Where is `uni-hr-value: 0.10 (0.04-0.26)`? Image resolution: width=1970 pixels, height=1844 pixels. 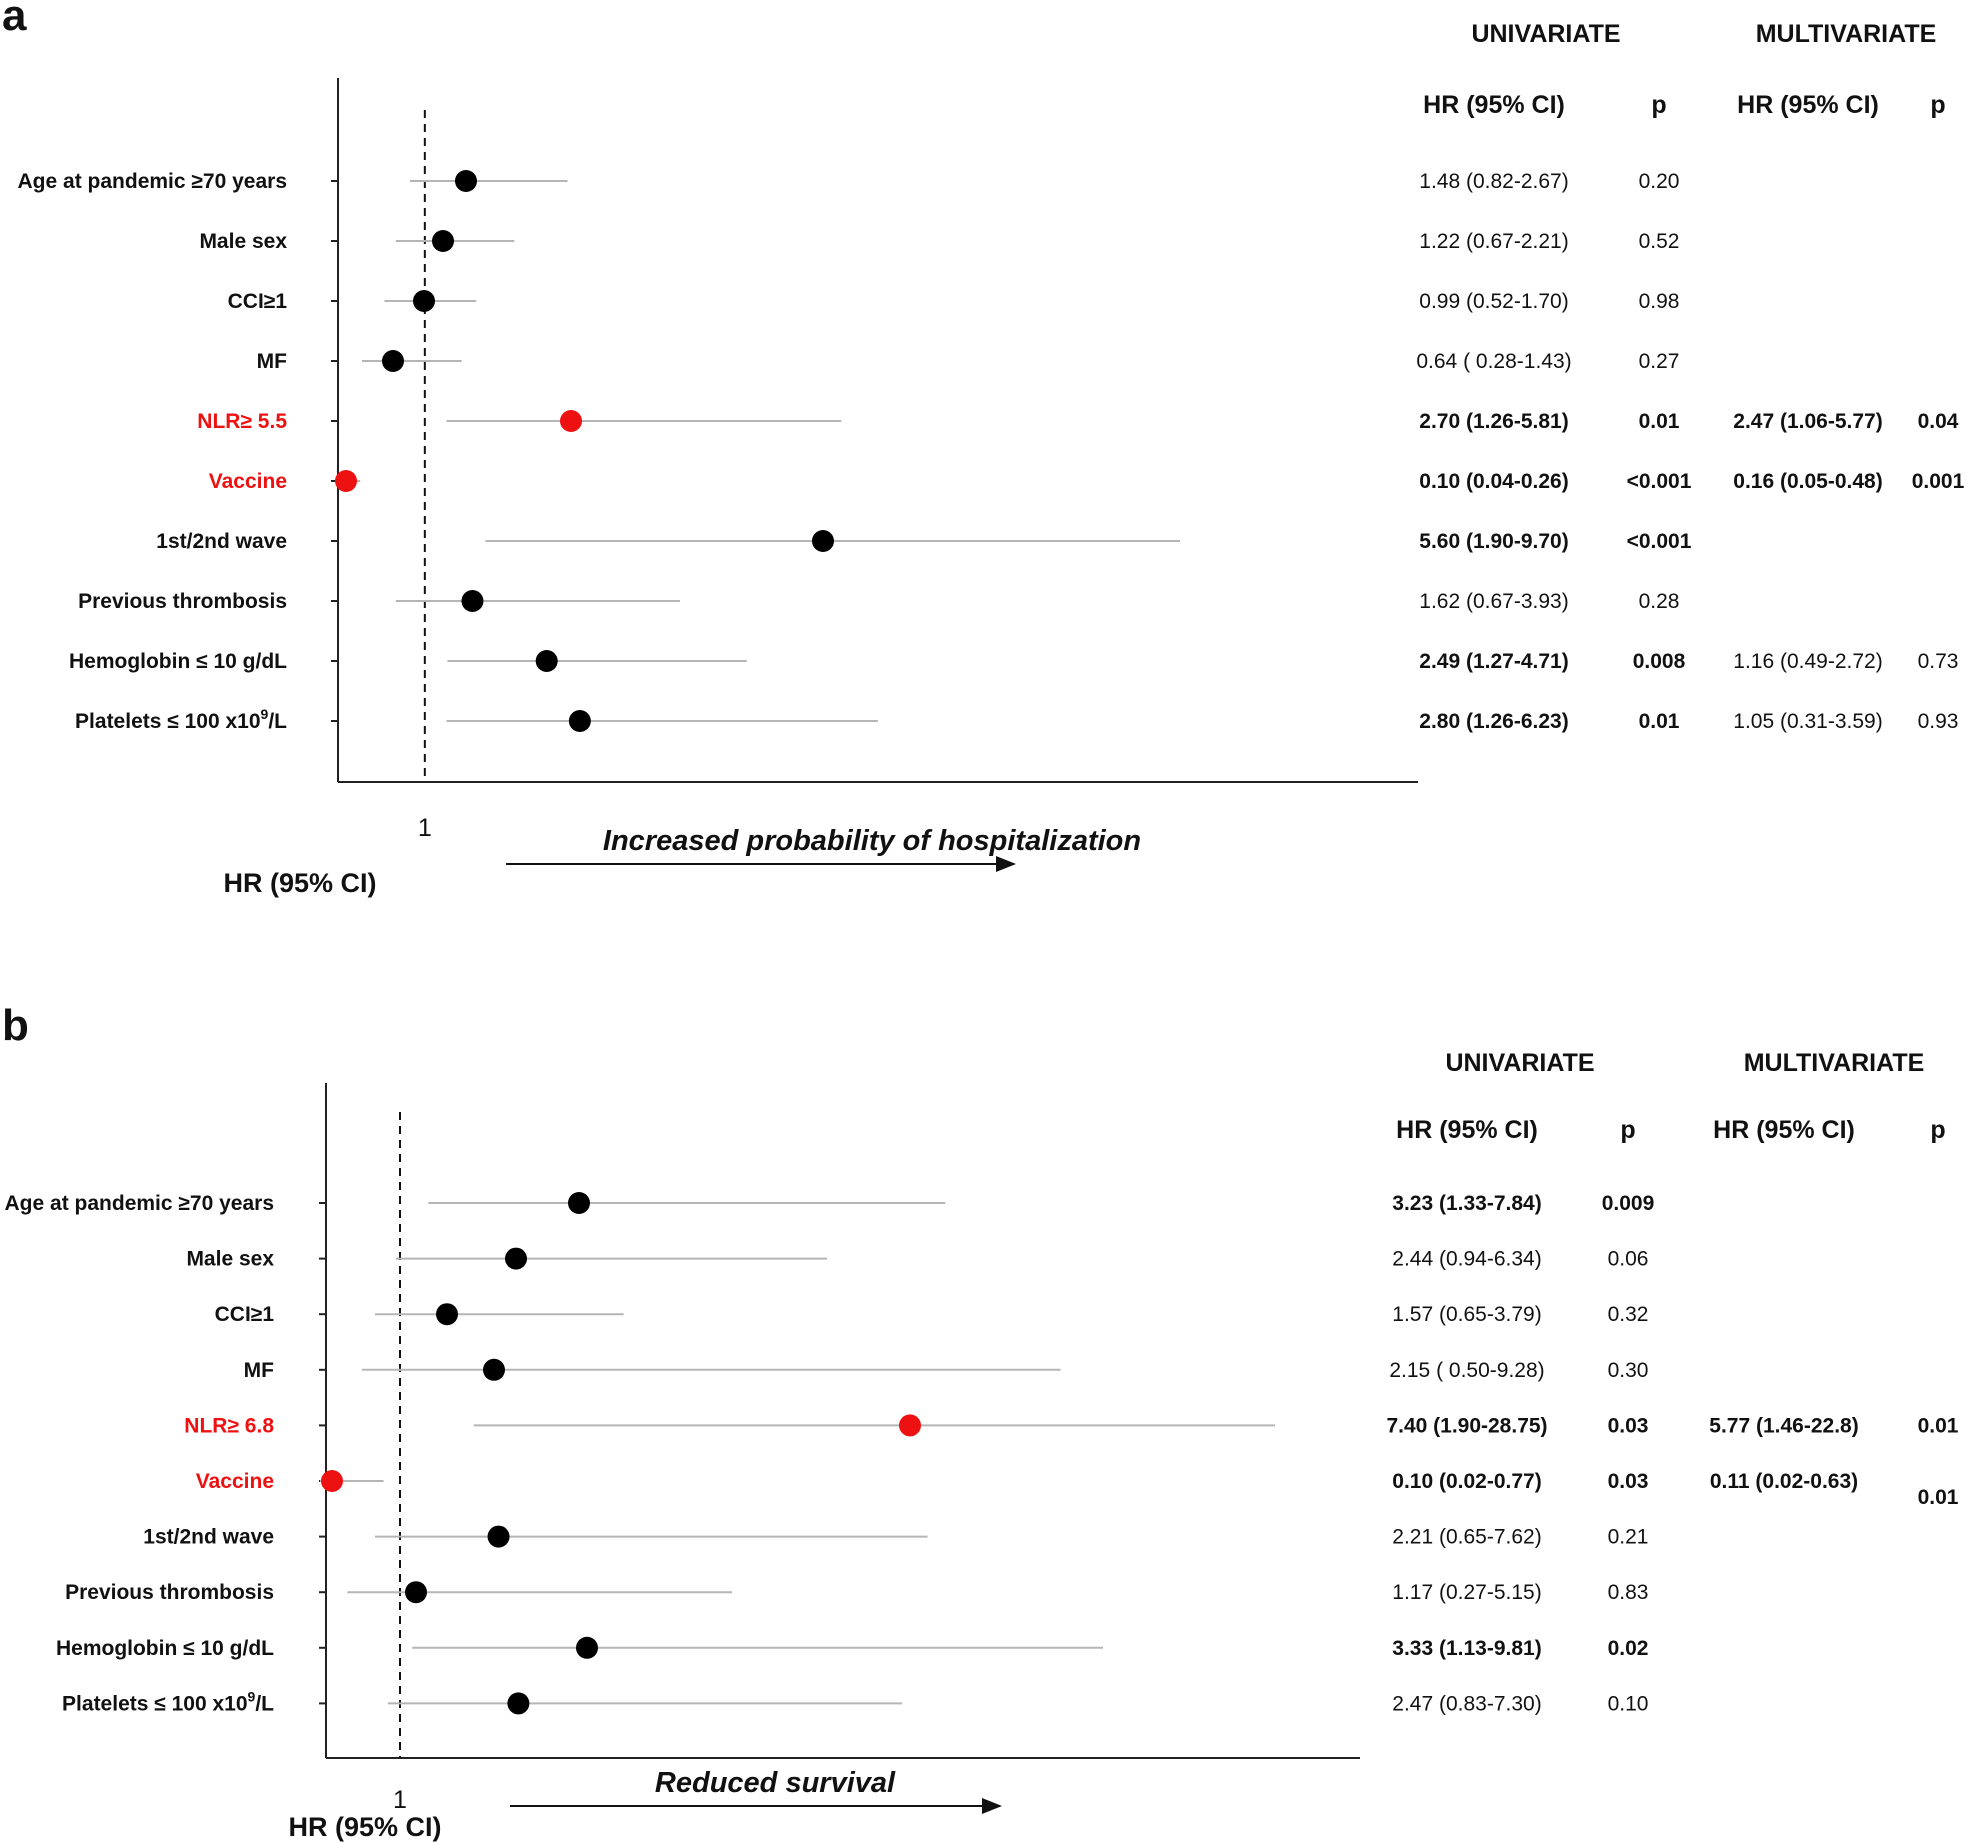 uni-hr-value: 0.10 (0.04-0.26) is located at coordinates (1493, 481).